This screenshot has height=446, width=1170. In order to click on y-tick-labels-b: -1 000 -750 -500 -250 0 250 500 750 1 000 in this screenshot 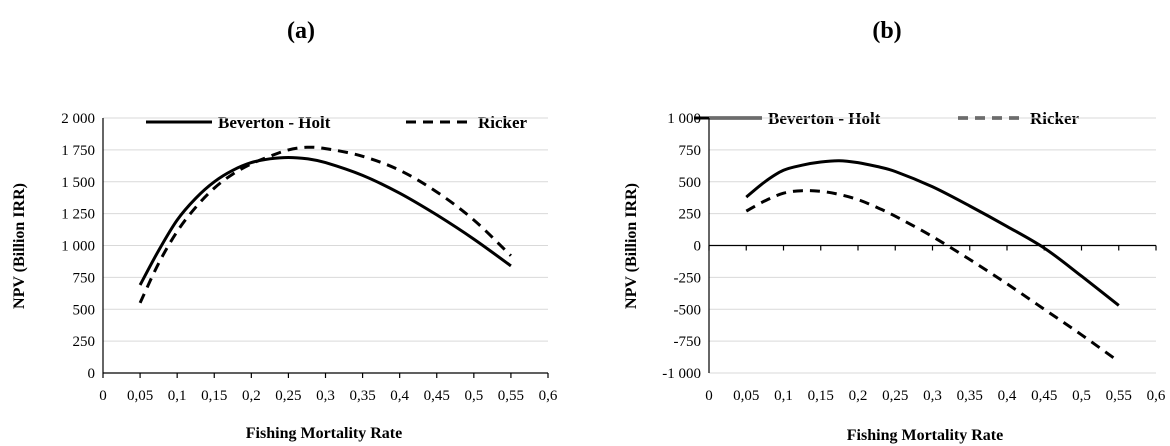, I will do `click(681, 246)`.